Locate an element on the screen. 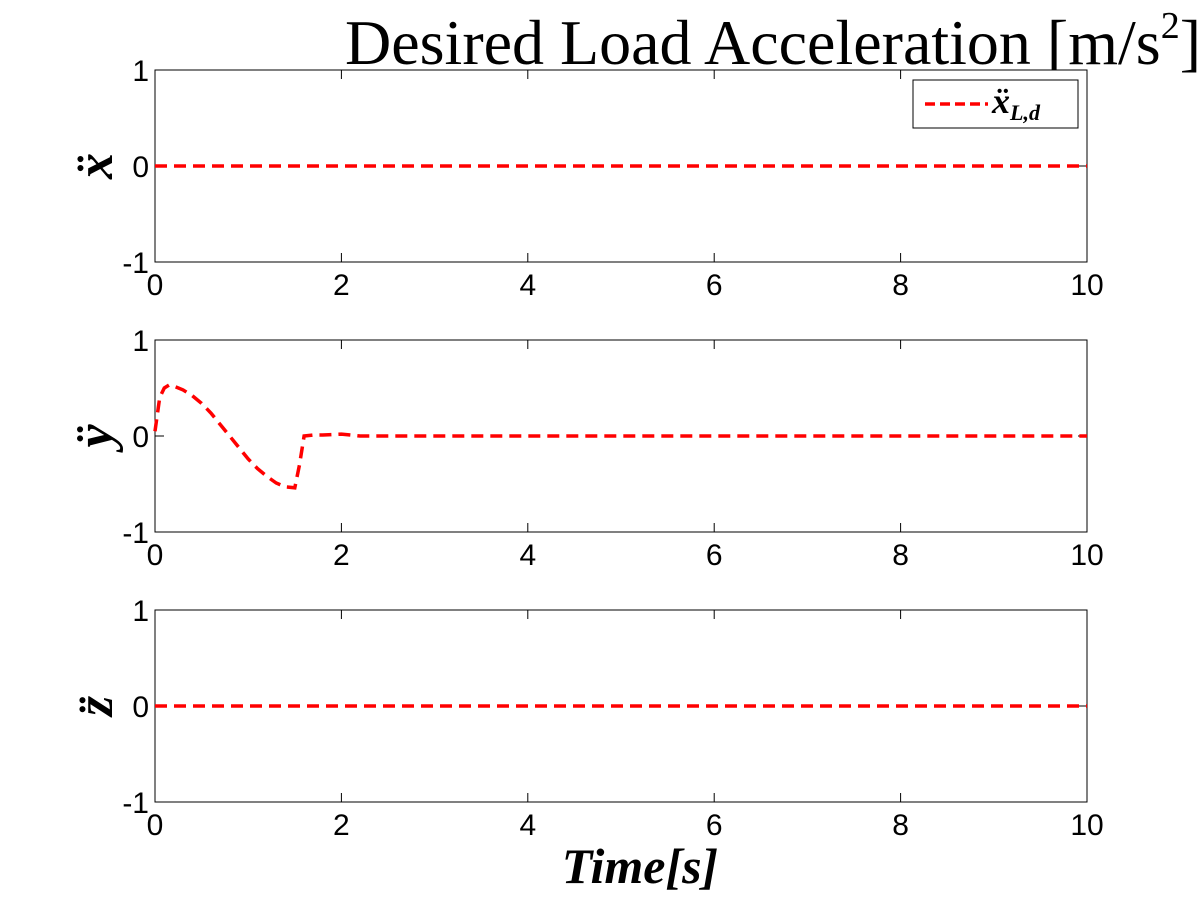  y-axis-label-z: z̈ is located at coordinates (95, 706).